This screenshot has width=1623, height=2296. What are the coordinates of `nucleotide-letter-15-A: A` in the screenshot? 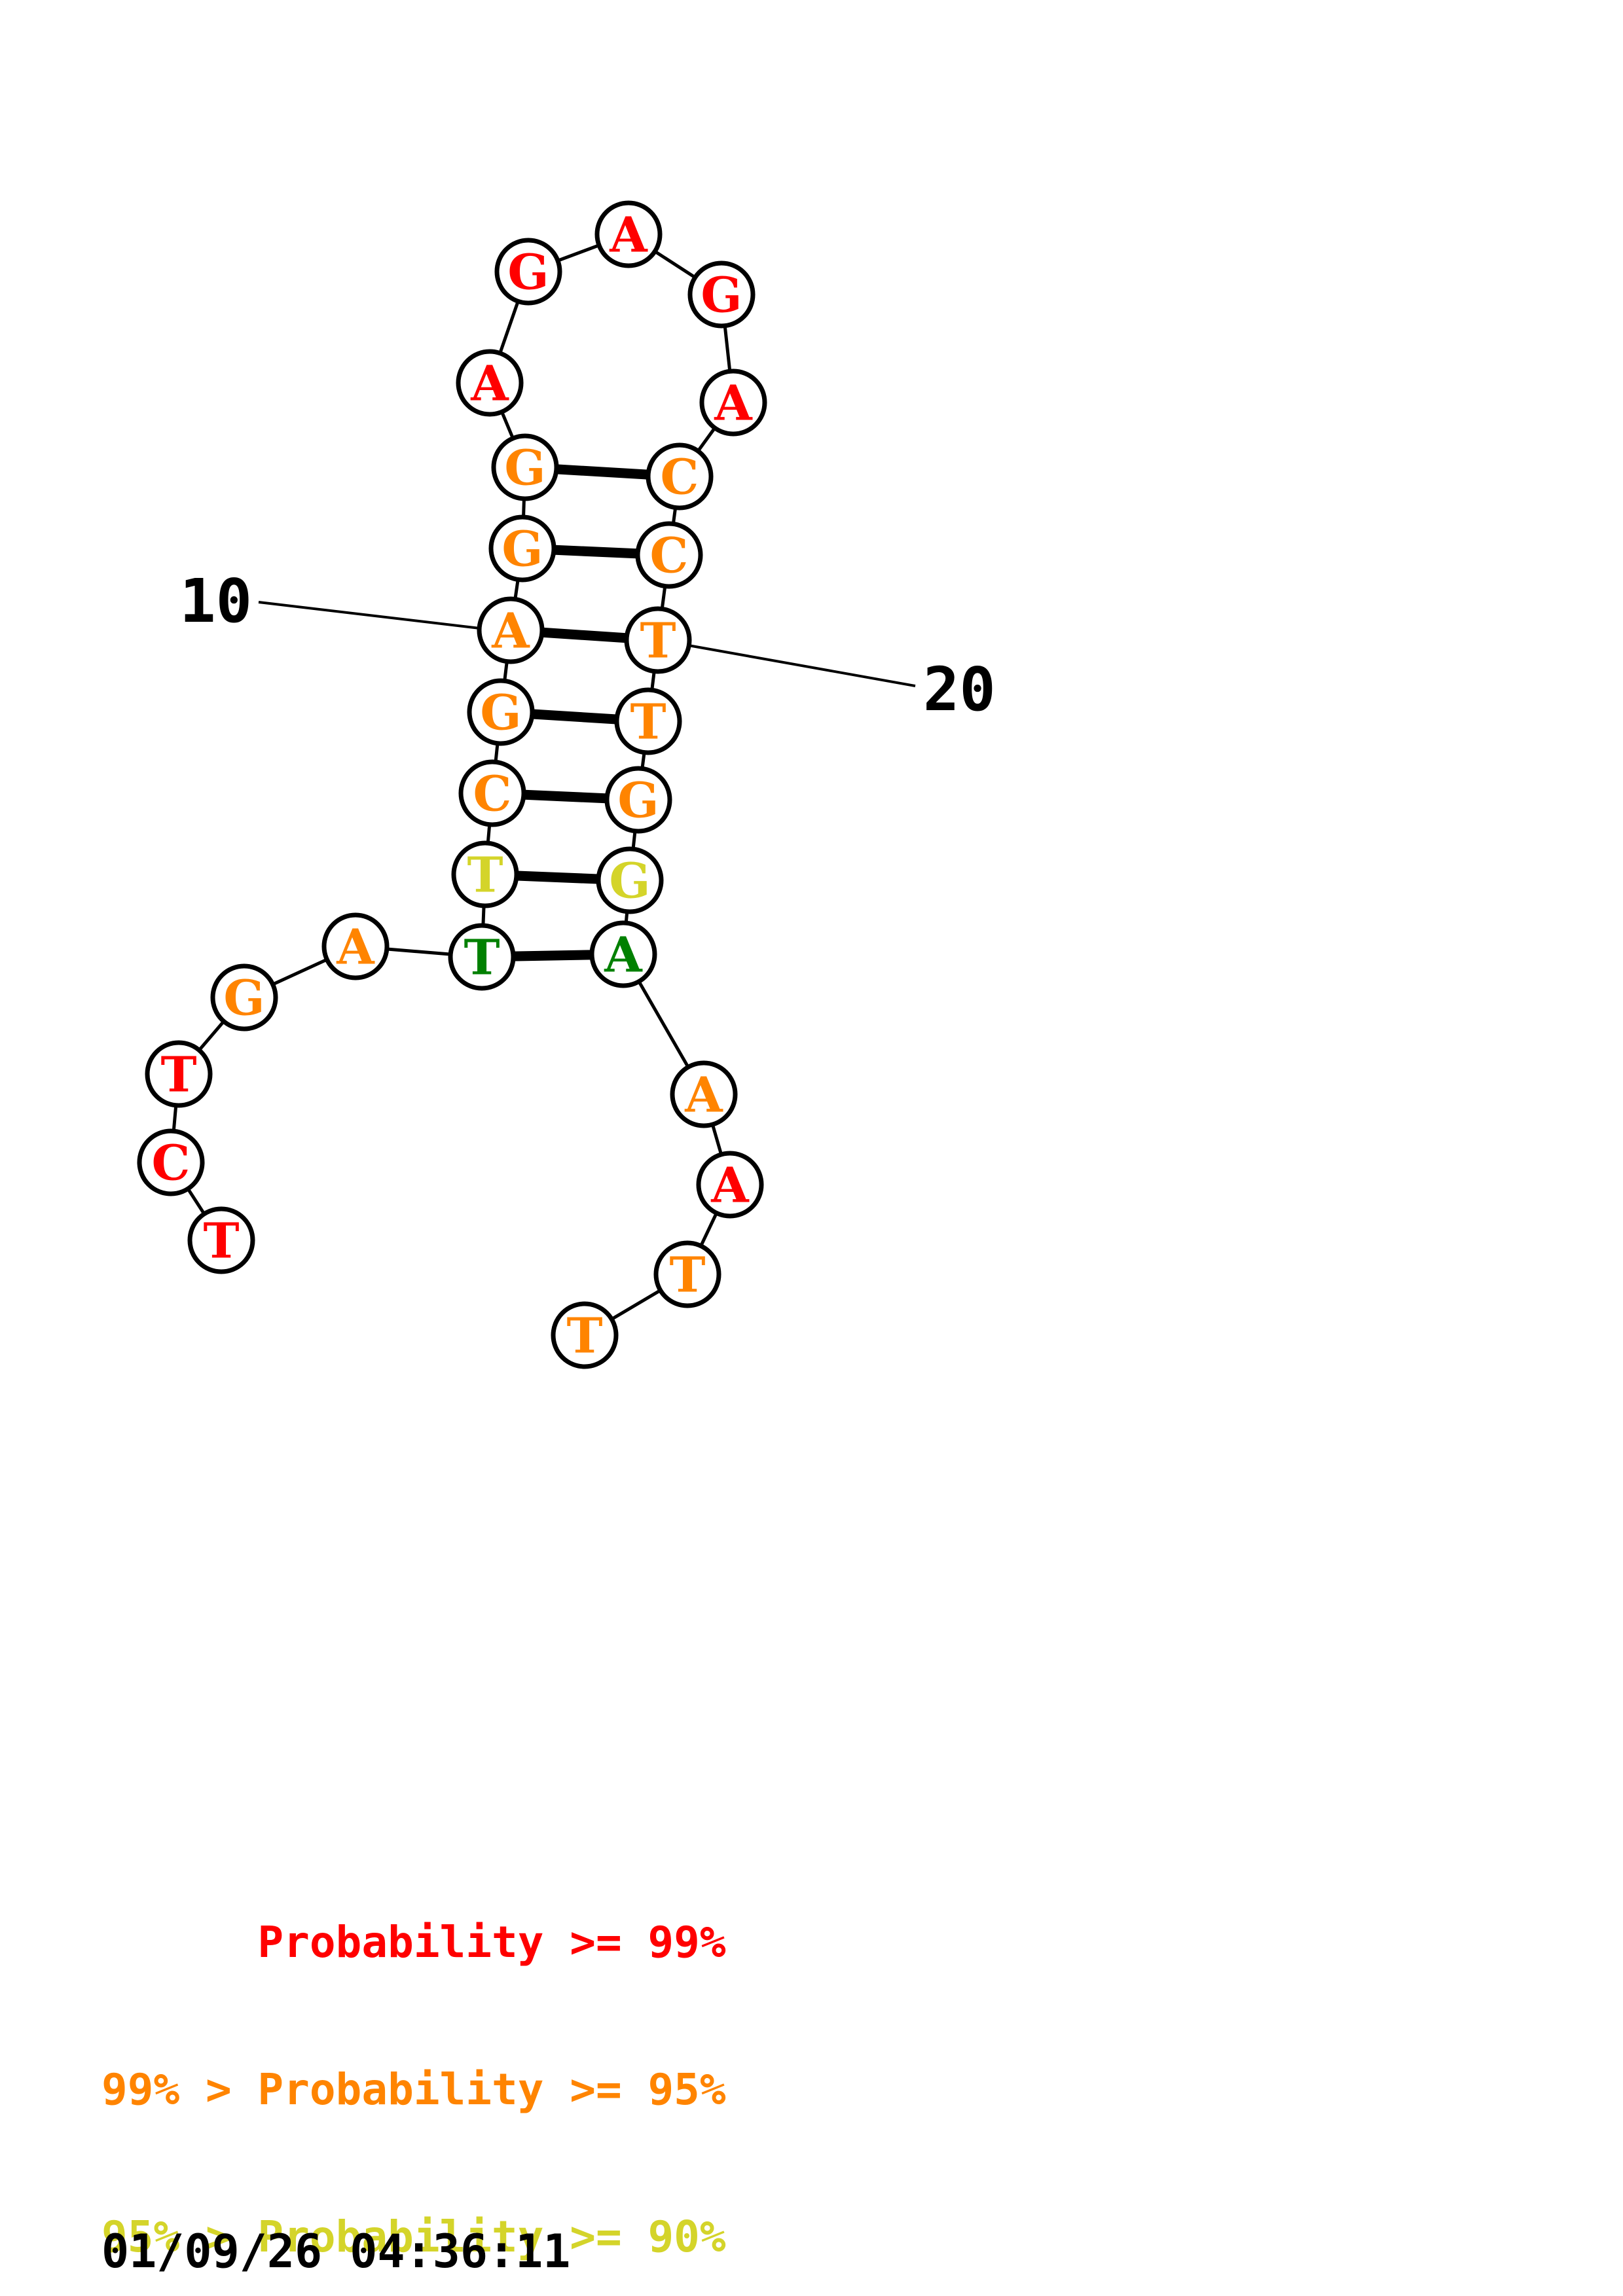 It's located at (628, 235).